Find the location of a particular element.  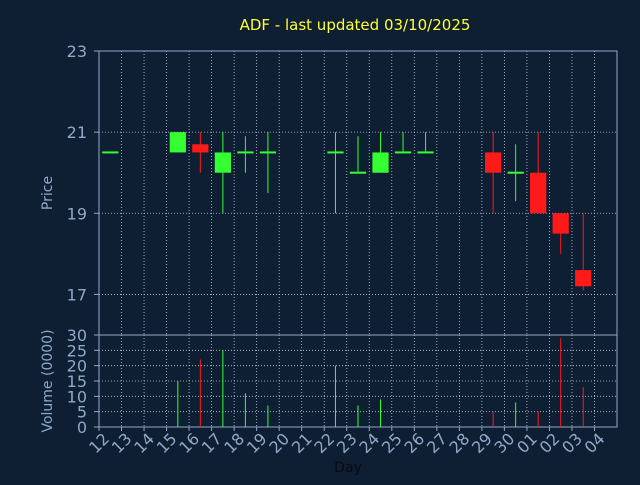

x-tick-label: 04 is located at coordinates (595, 443).